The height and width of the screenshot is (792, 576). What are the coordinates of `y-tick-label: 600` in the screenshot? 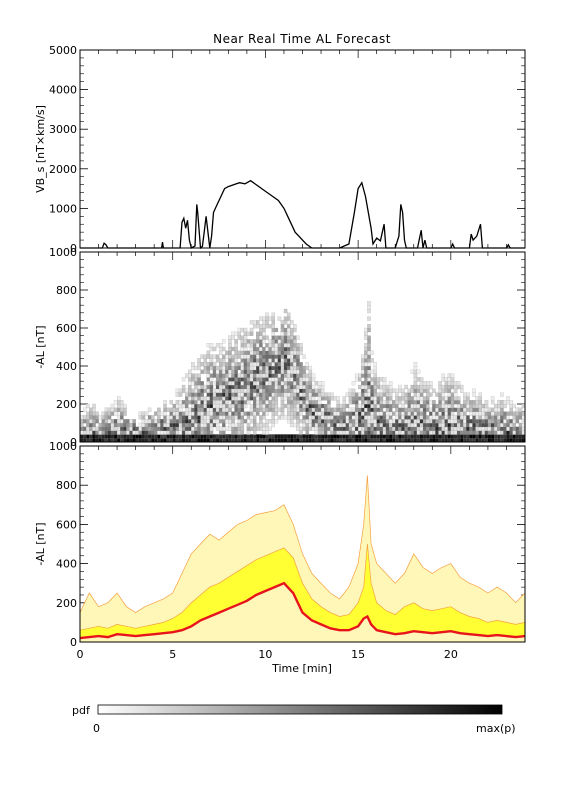 It's located at (66, 328).